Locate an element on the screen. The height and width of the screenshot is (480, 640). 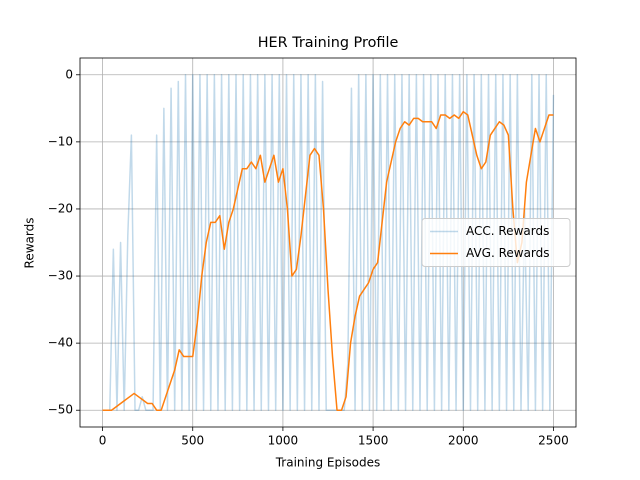
chart-title: HER Training Profile is located at coordinates (328, 43).